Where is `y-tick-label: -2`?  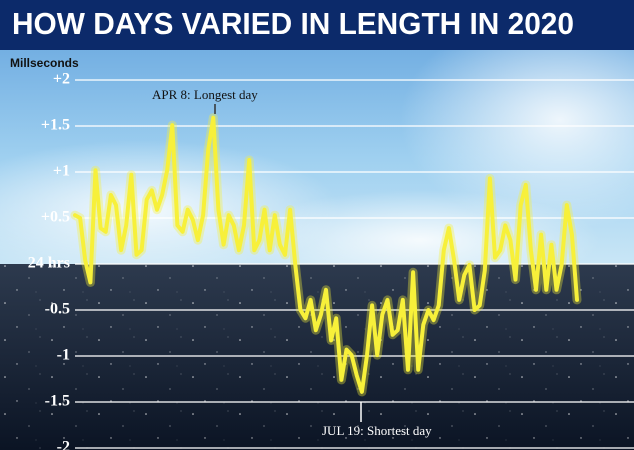
y-tick-label: -2 is located at coordinates (63, 444).